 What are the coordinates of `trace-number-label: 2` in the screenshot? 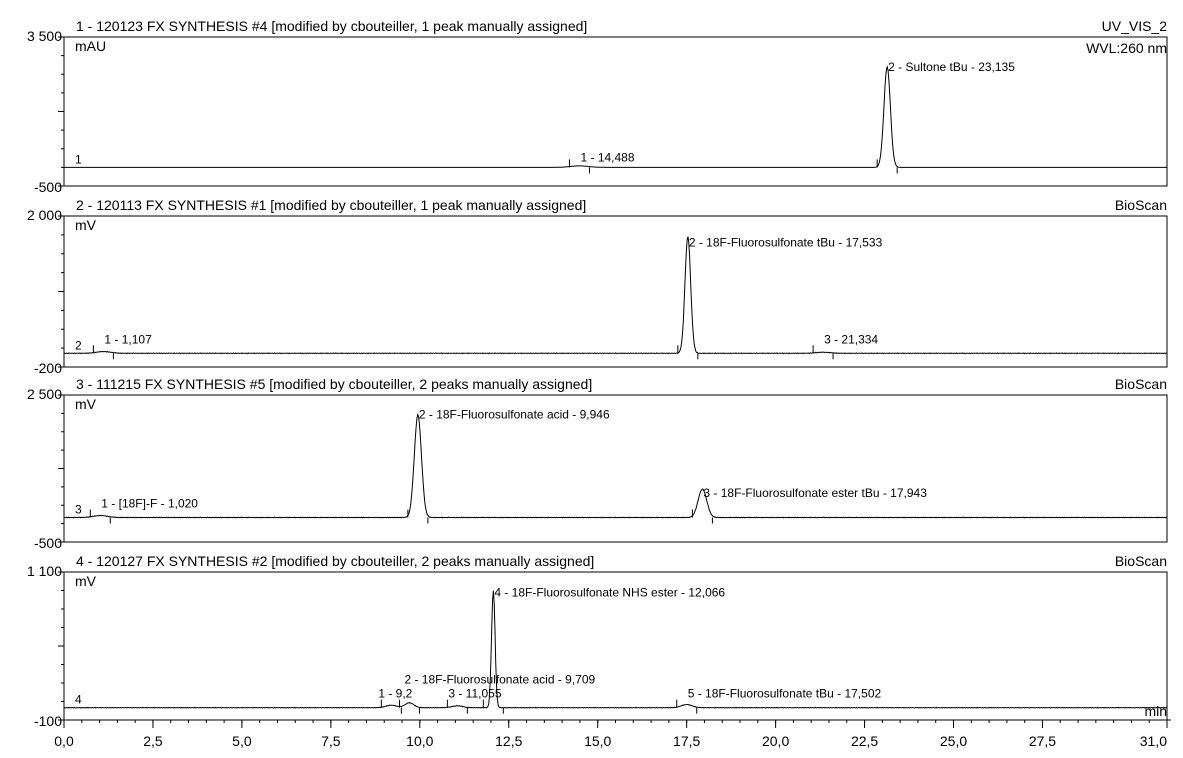 It's located at (78, 345).